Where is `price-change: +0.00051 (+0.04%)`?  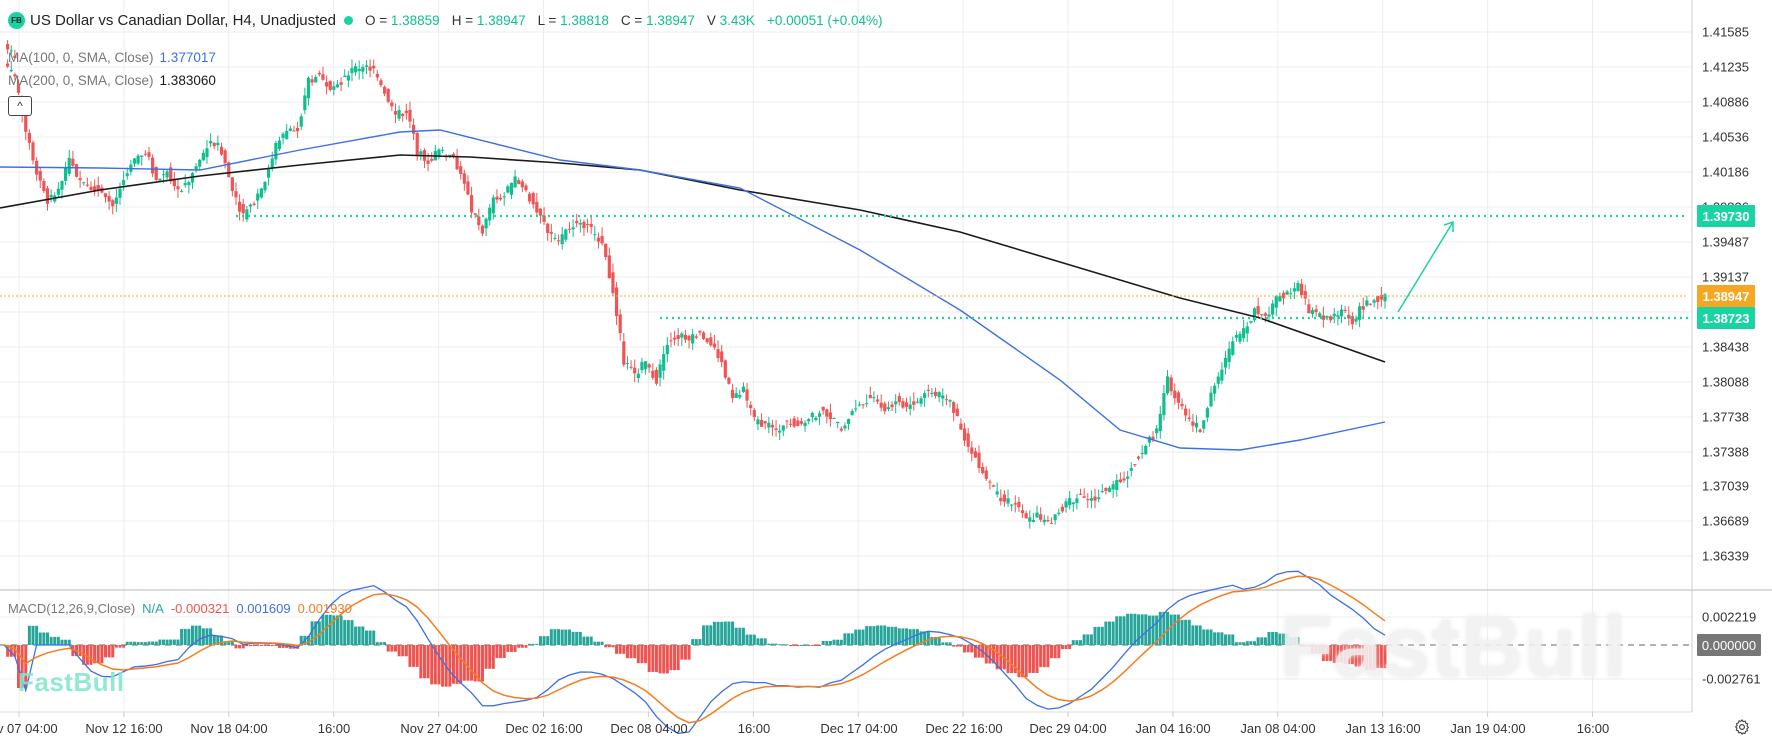
price-change: +0.00051 (+0.04%) is located at coordinates (824, 20).